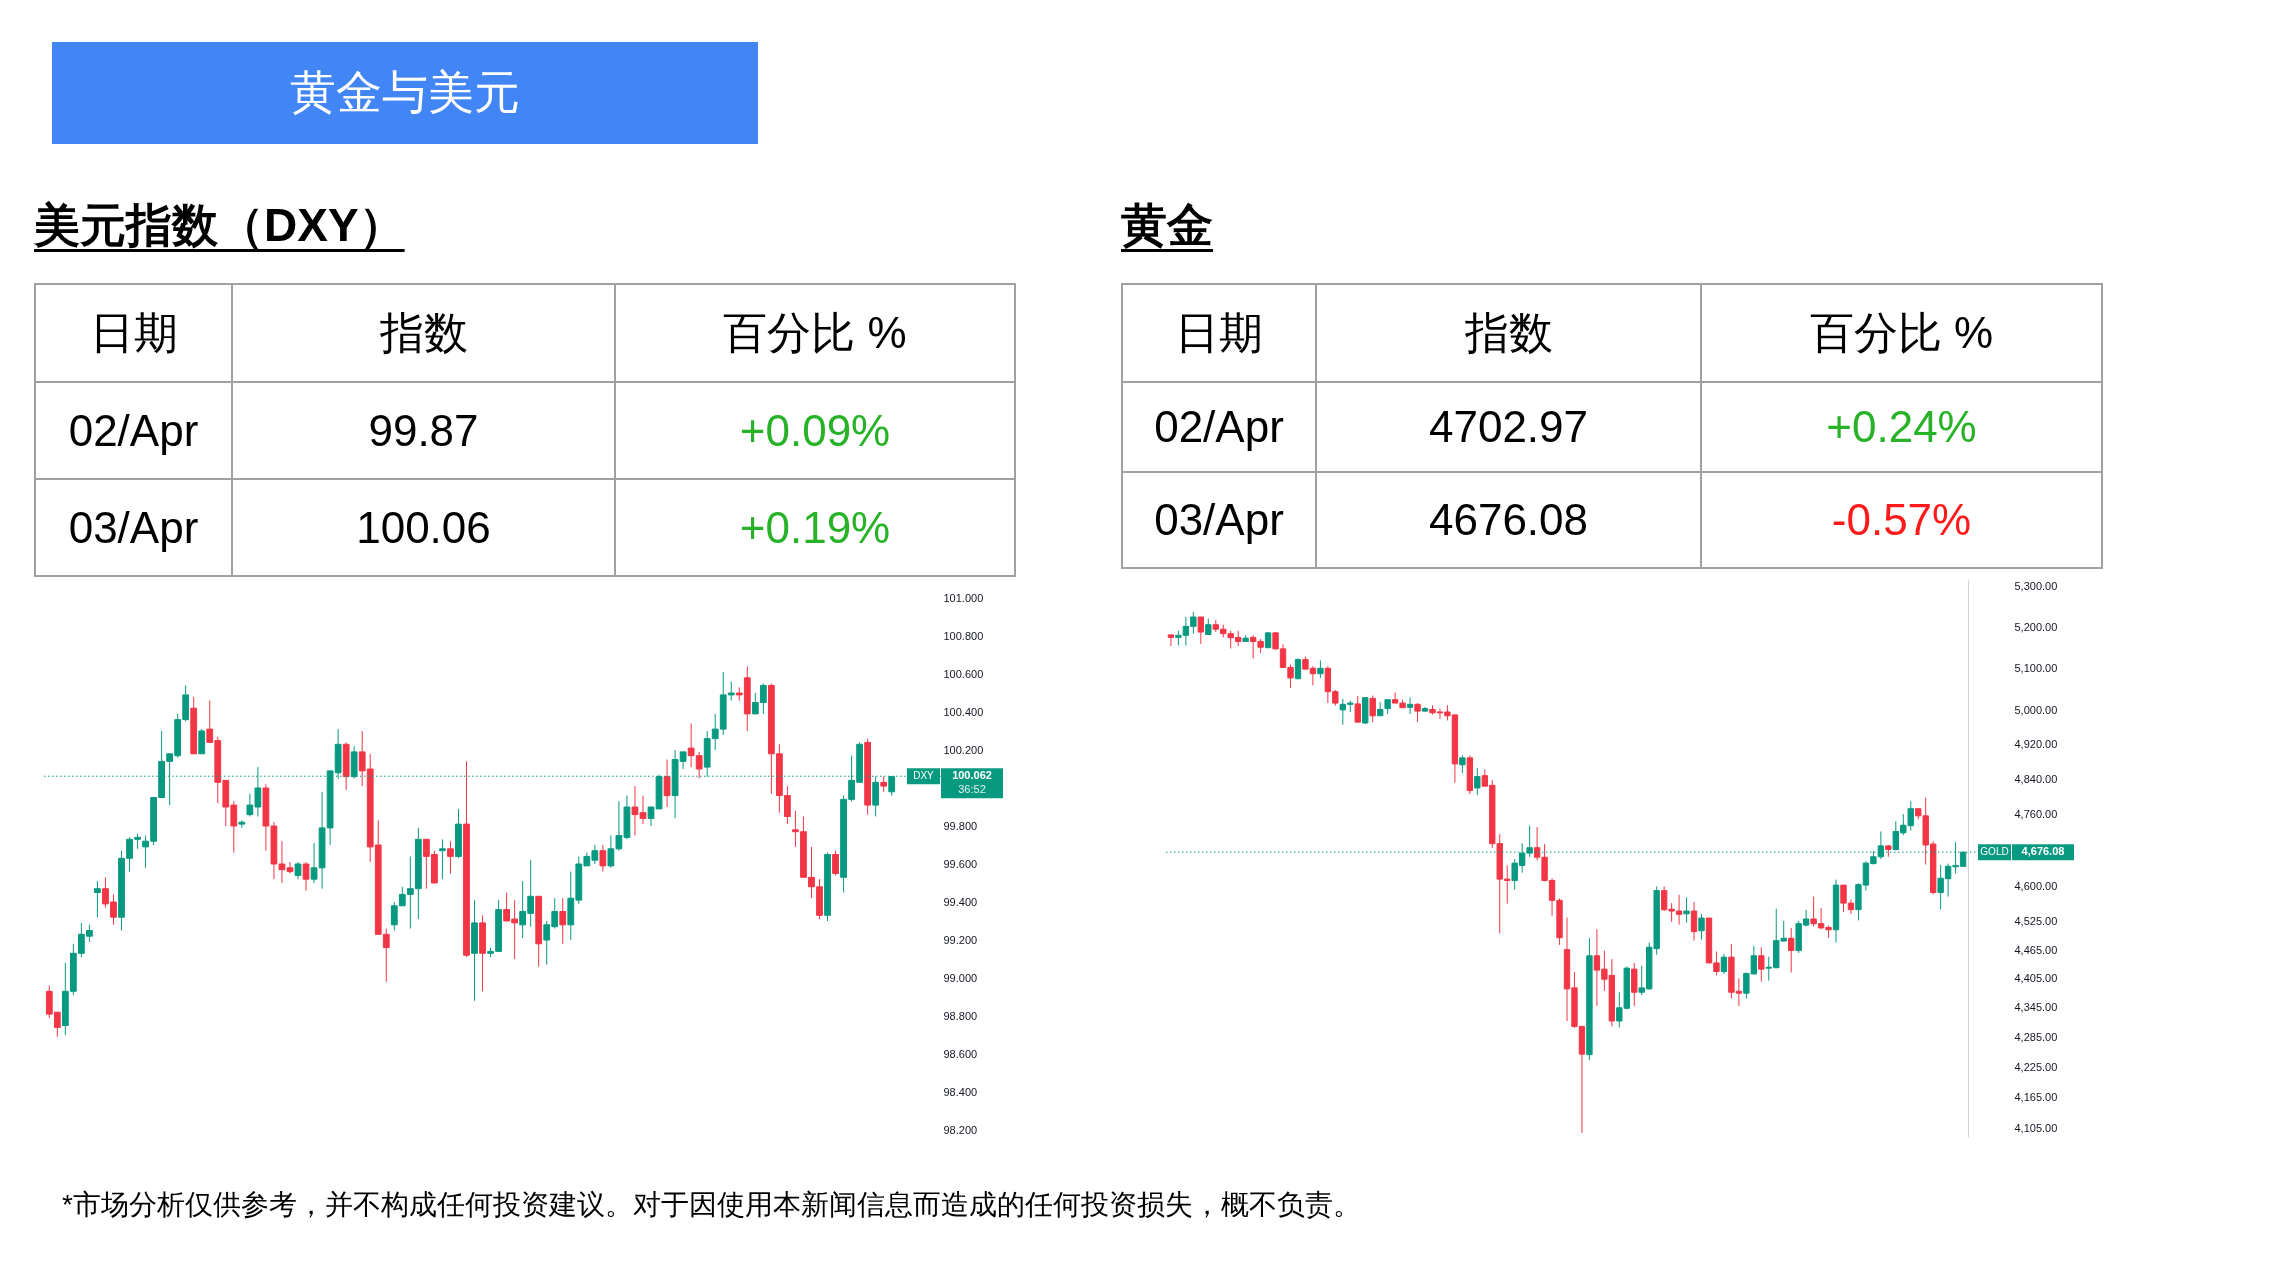 This screenshot has width=2286, height=1264. Describe the element at coordinates (924, 776) in the screenshot. I see `text: DXY` at that location.